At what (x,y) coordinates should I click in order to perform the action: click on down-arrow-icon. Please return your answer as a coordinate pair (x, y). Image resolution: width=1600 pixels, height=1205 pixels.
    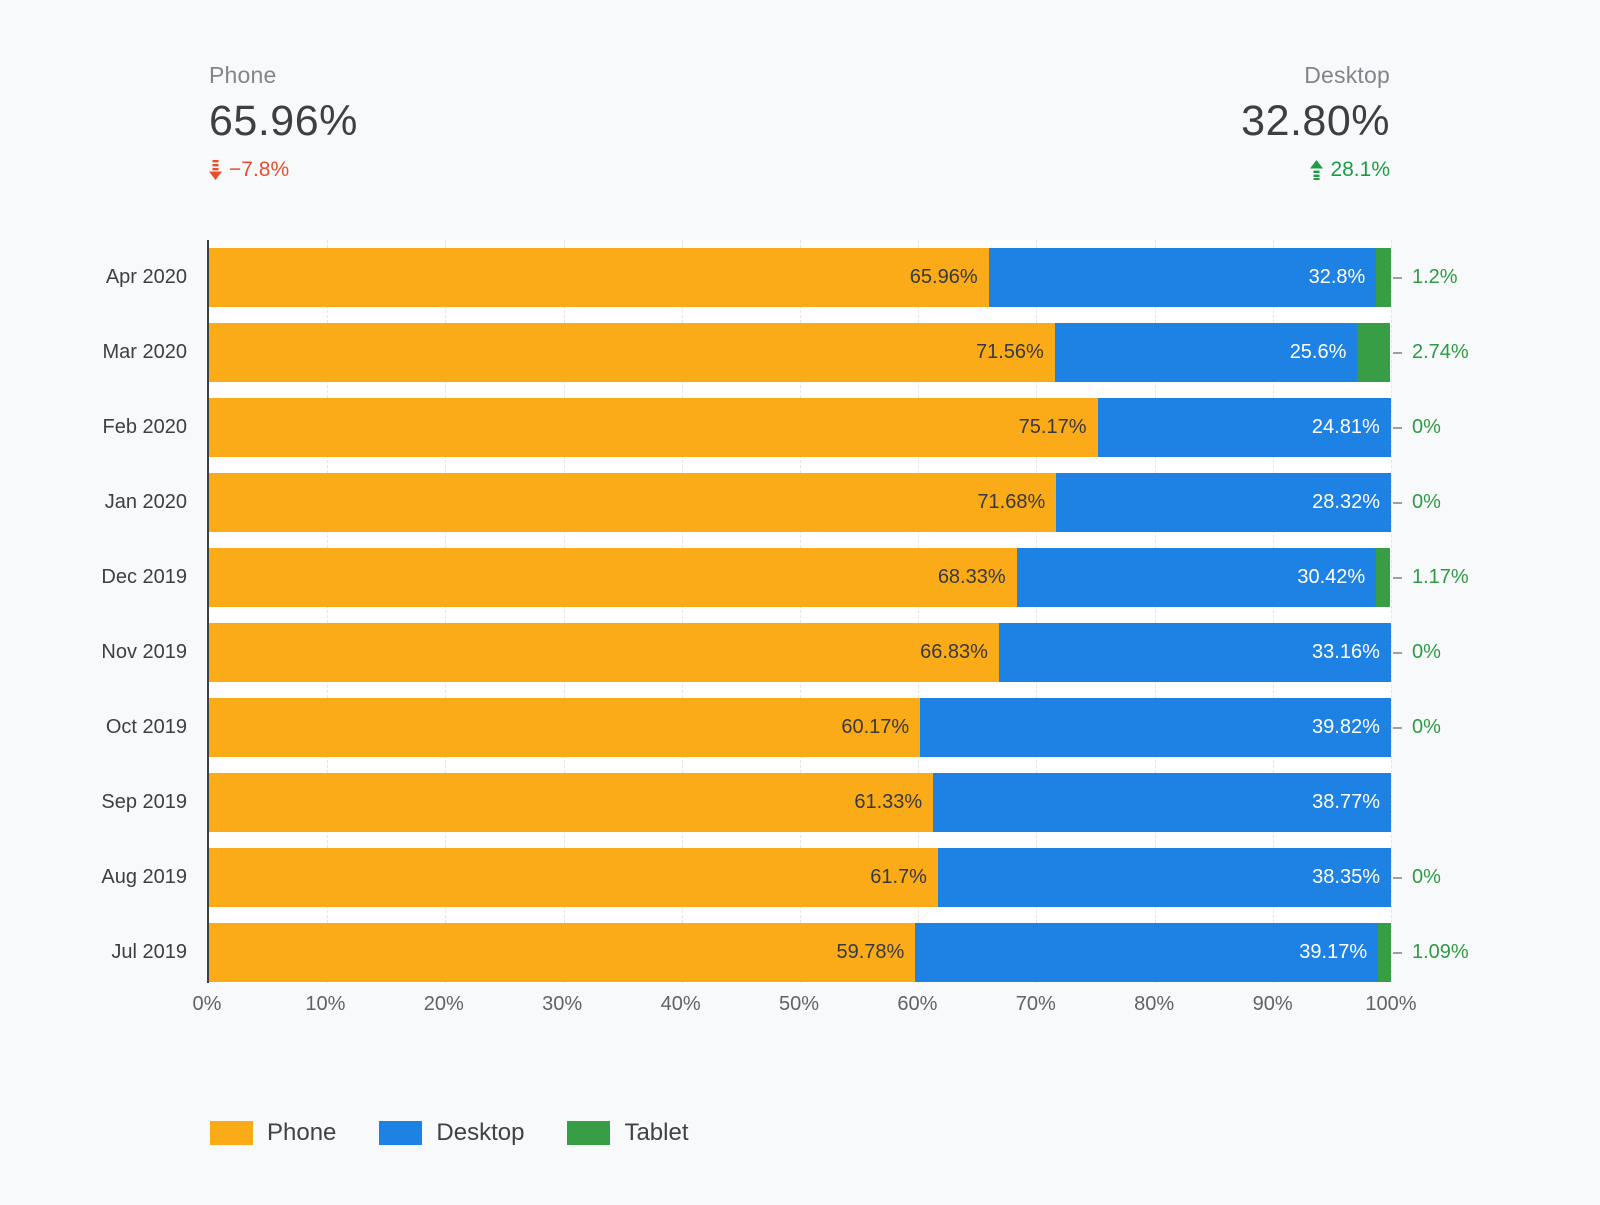
    Looking at the image, I should click on (215, 170).